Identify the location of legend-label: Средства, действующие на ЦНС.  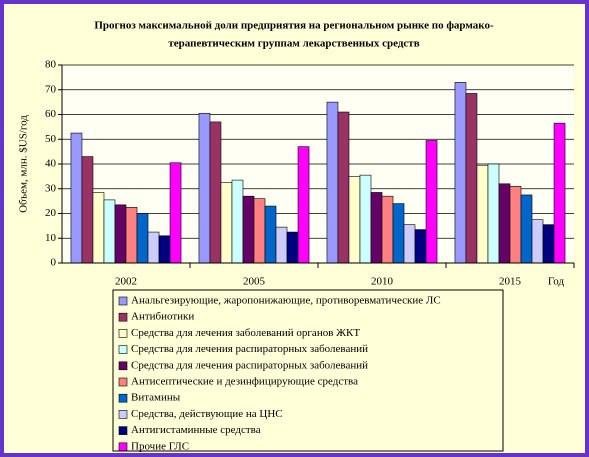
(207, 414).